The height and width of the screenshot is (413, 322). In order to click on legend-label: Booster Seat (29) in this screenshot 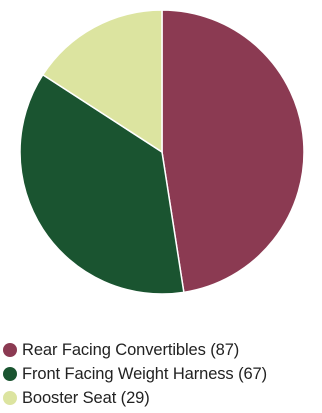, I will do `click(86, 397)`.